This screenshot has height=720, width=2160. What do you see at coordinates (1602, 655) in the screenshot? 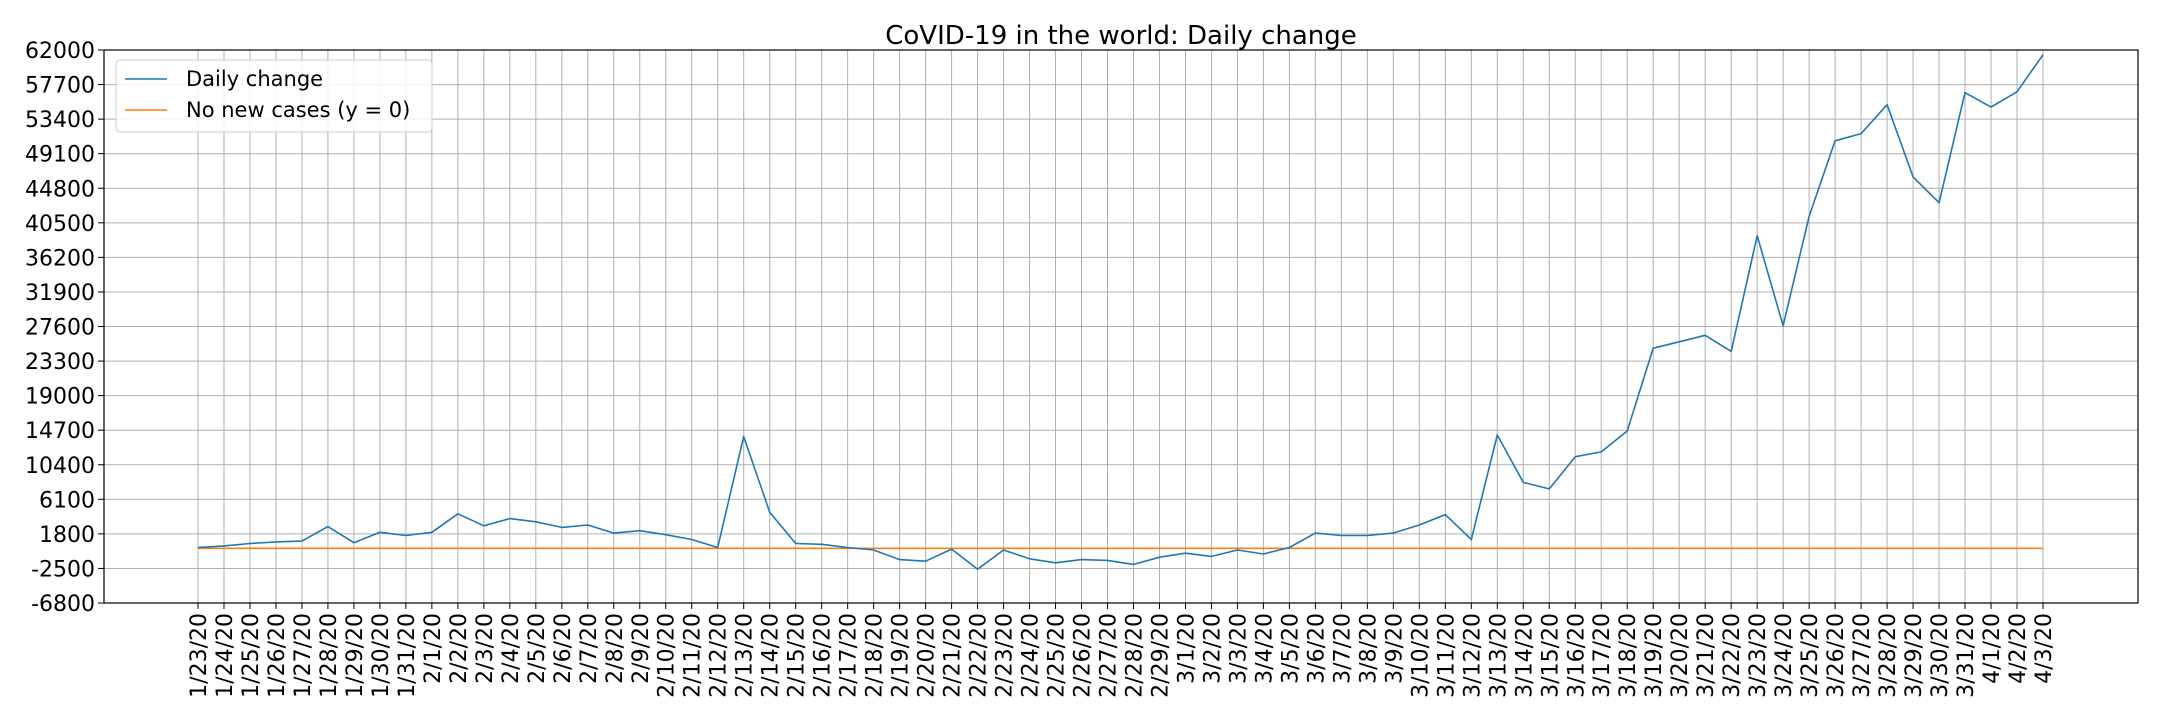
I see `x-tick-label: 3/17/20` at bounding box center [1602, 655].